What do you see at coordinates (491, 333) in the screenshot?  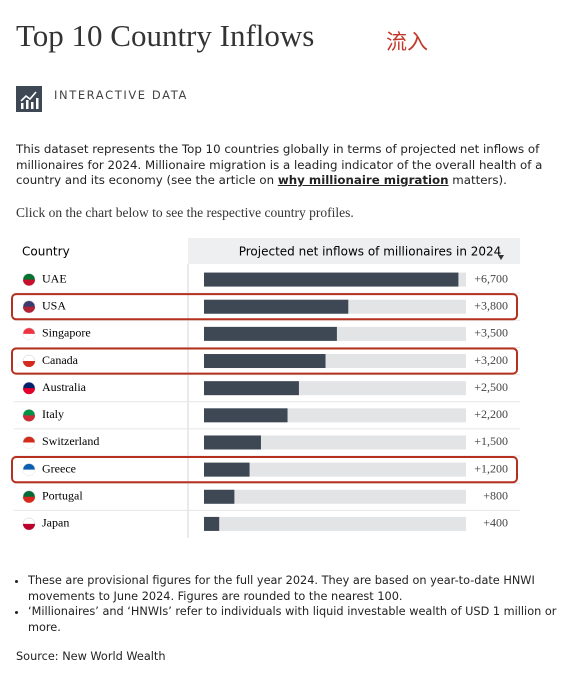 I see `value-label: +3,500` at bounding box center [491, 333].